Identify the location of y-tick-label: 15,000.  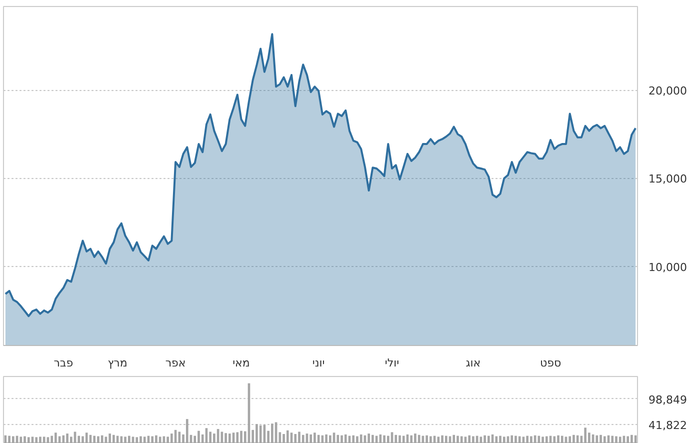
(667, 179).